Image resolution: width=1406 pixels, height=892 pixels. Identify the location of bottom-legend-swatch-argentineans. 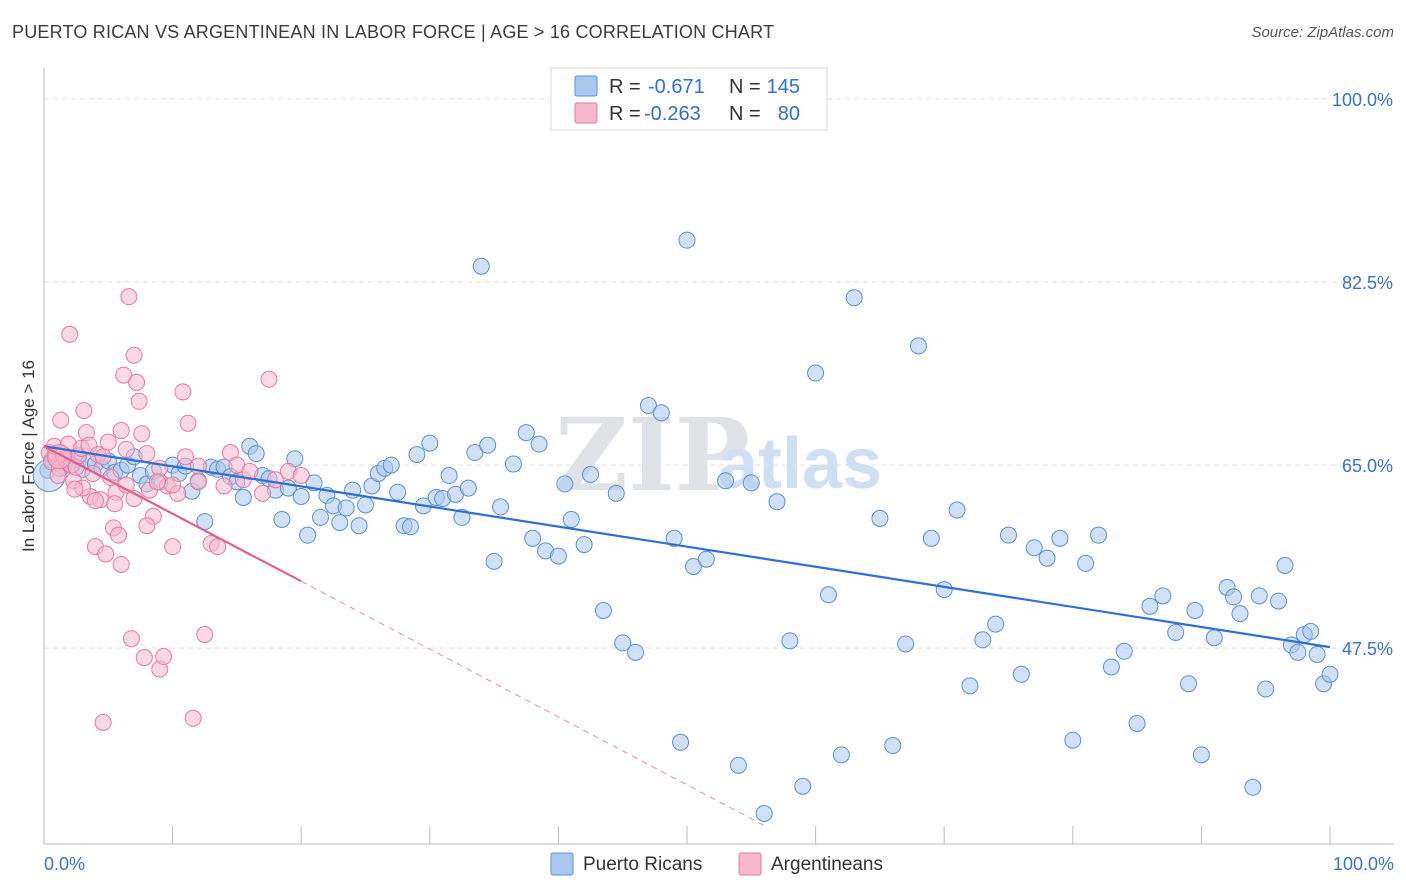
(750, 864).